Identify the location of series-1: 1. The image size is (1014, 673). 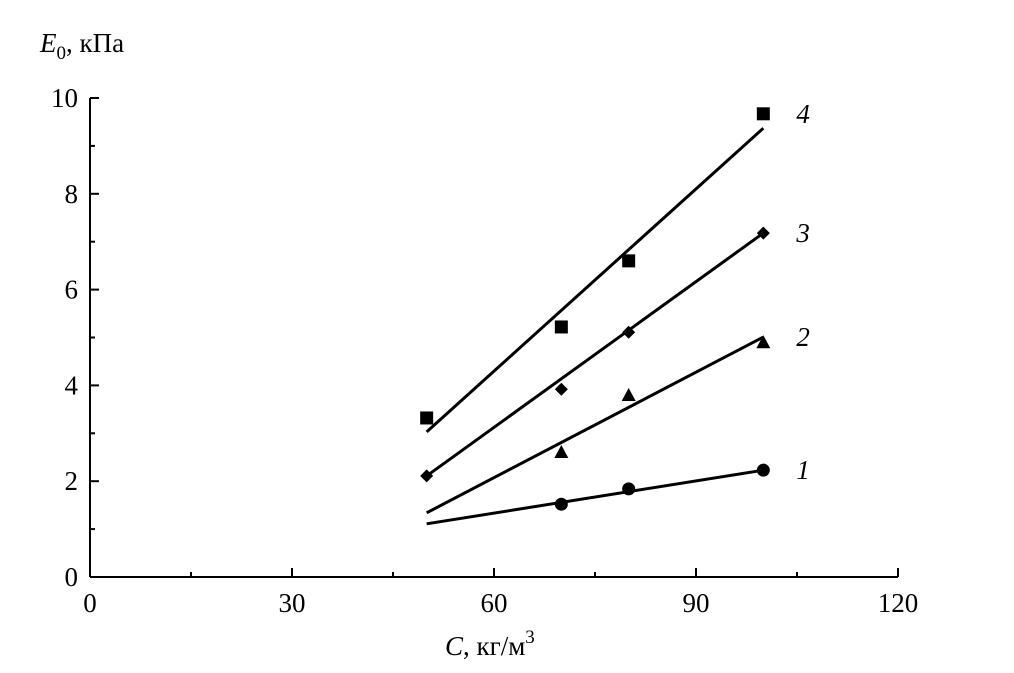
(618, 490).